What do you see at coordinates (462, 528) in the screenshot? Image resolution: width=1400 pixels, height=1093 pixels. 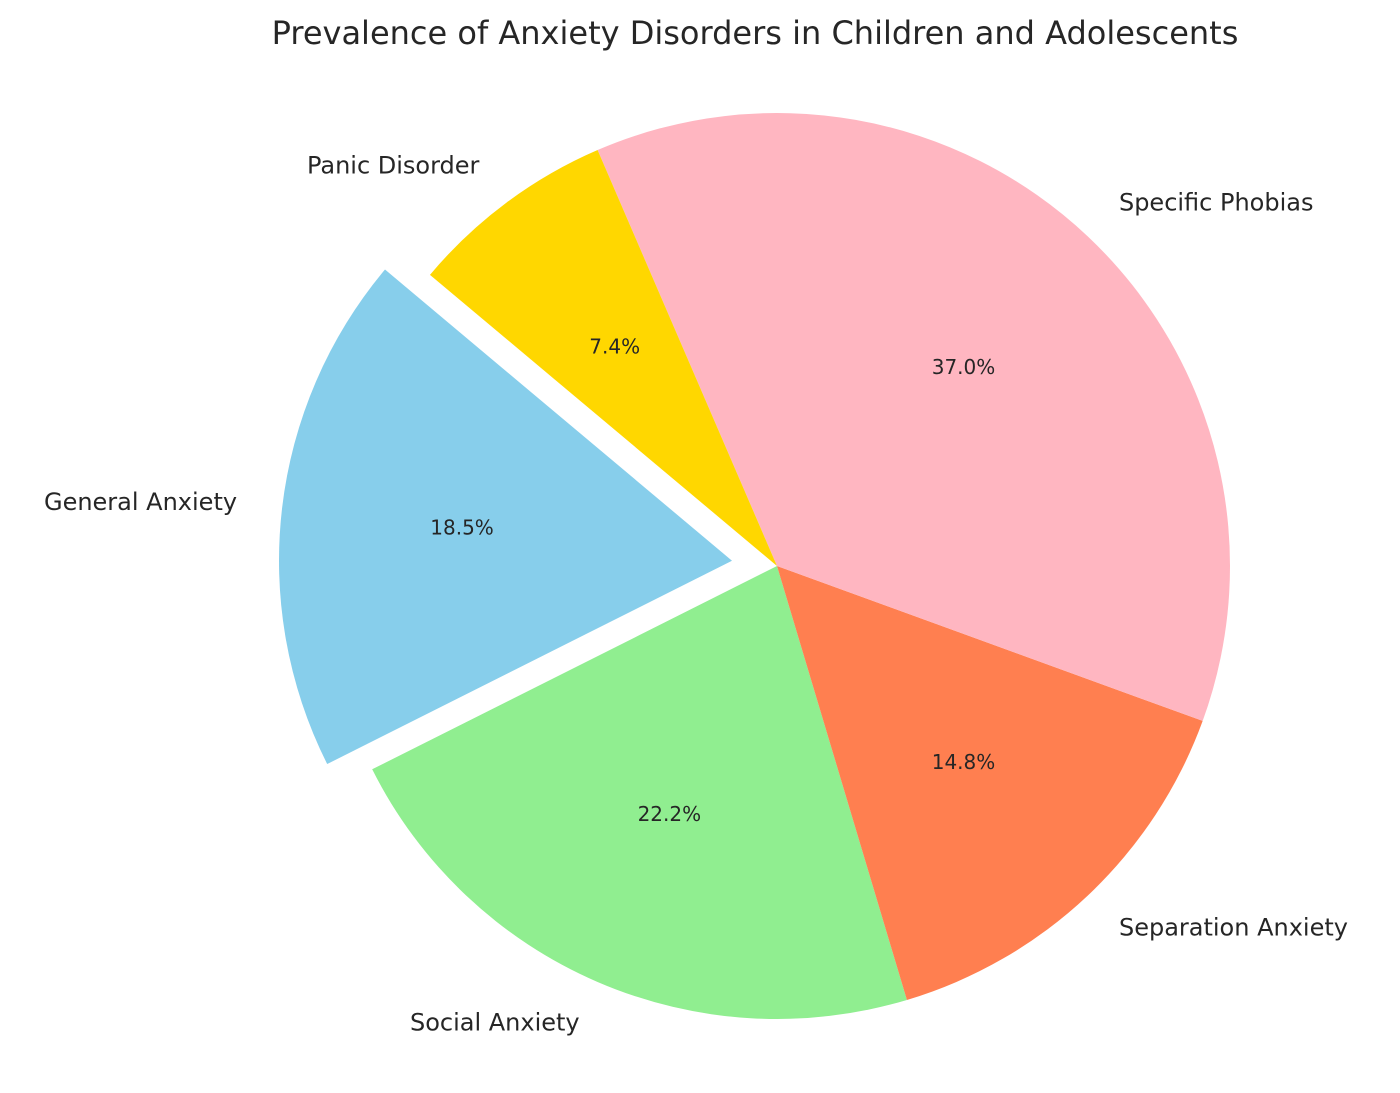 I see `pct-label-general-anxiety: 18.5%` at bounding box center [462, 528].